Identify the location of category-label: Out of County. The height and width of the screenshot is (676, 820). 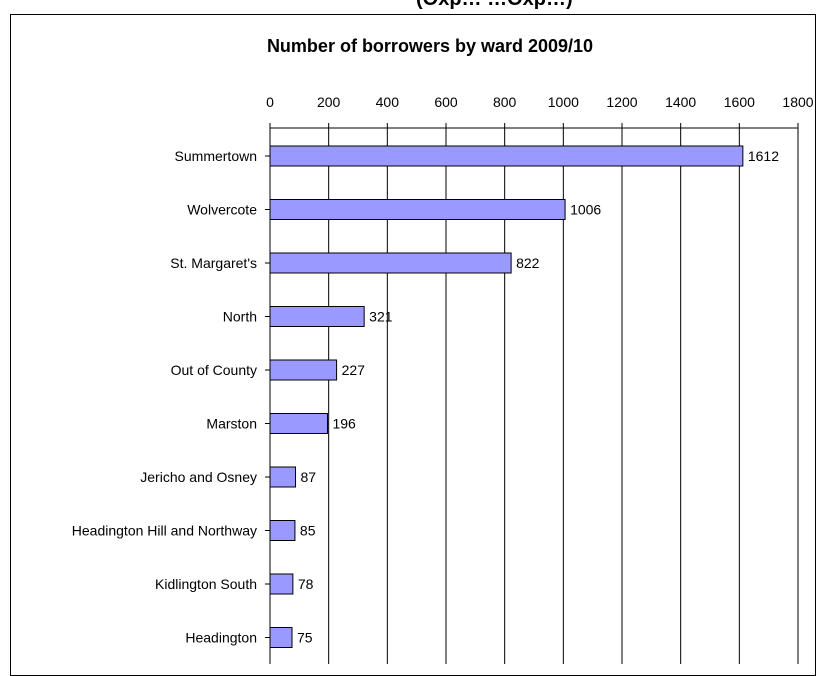
(214, 370).